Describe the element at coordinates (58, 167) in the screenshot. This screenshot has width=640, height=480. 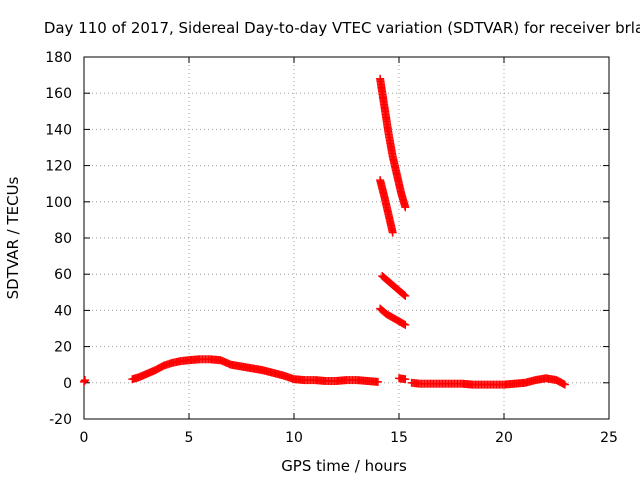
I see `y-tick-label: 120` at that location.